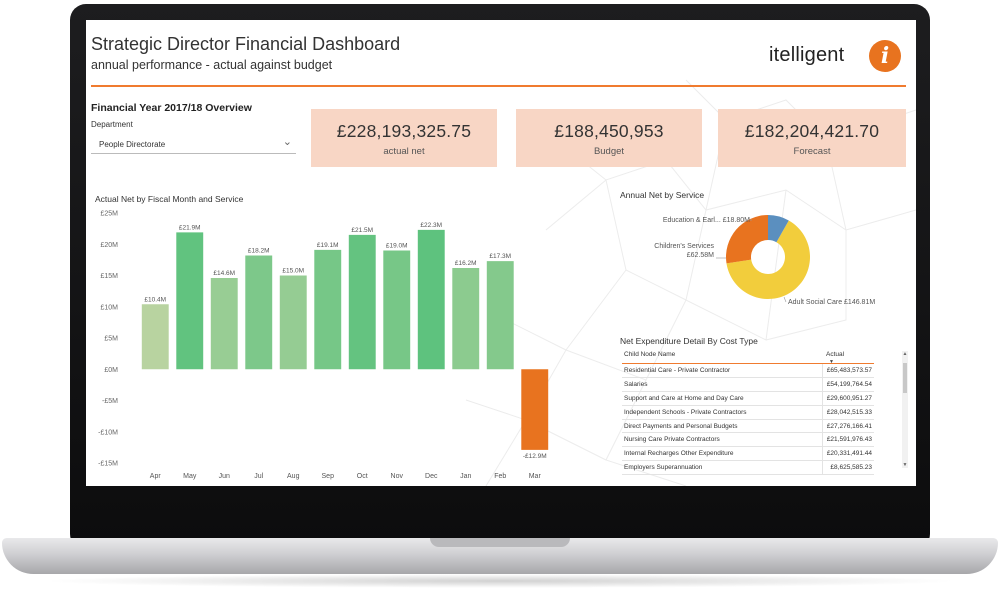  Describe the element at coordinates (110, 401) in the screenshot. I see `y-tick-label: -£5M` at that location.